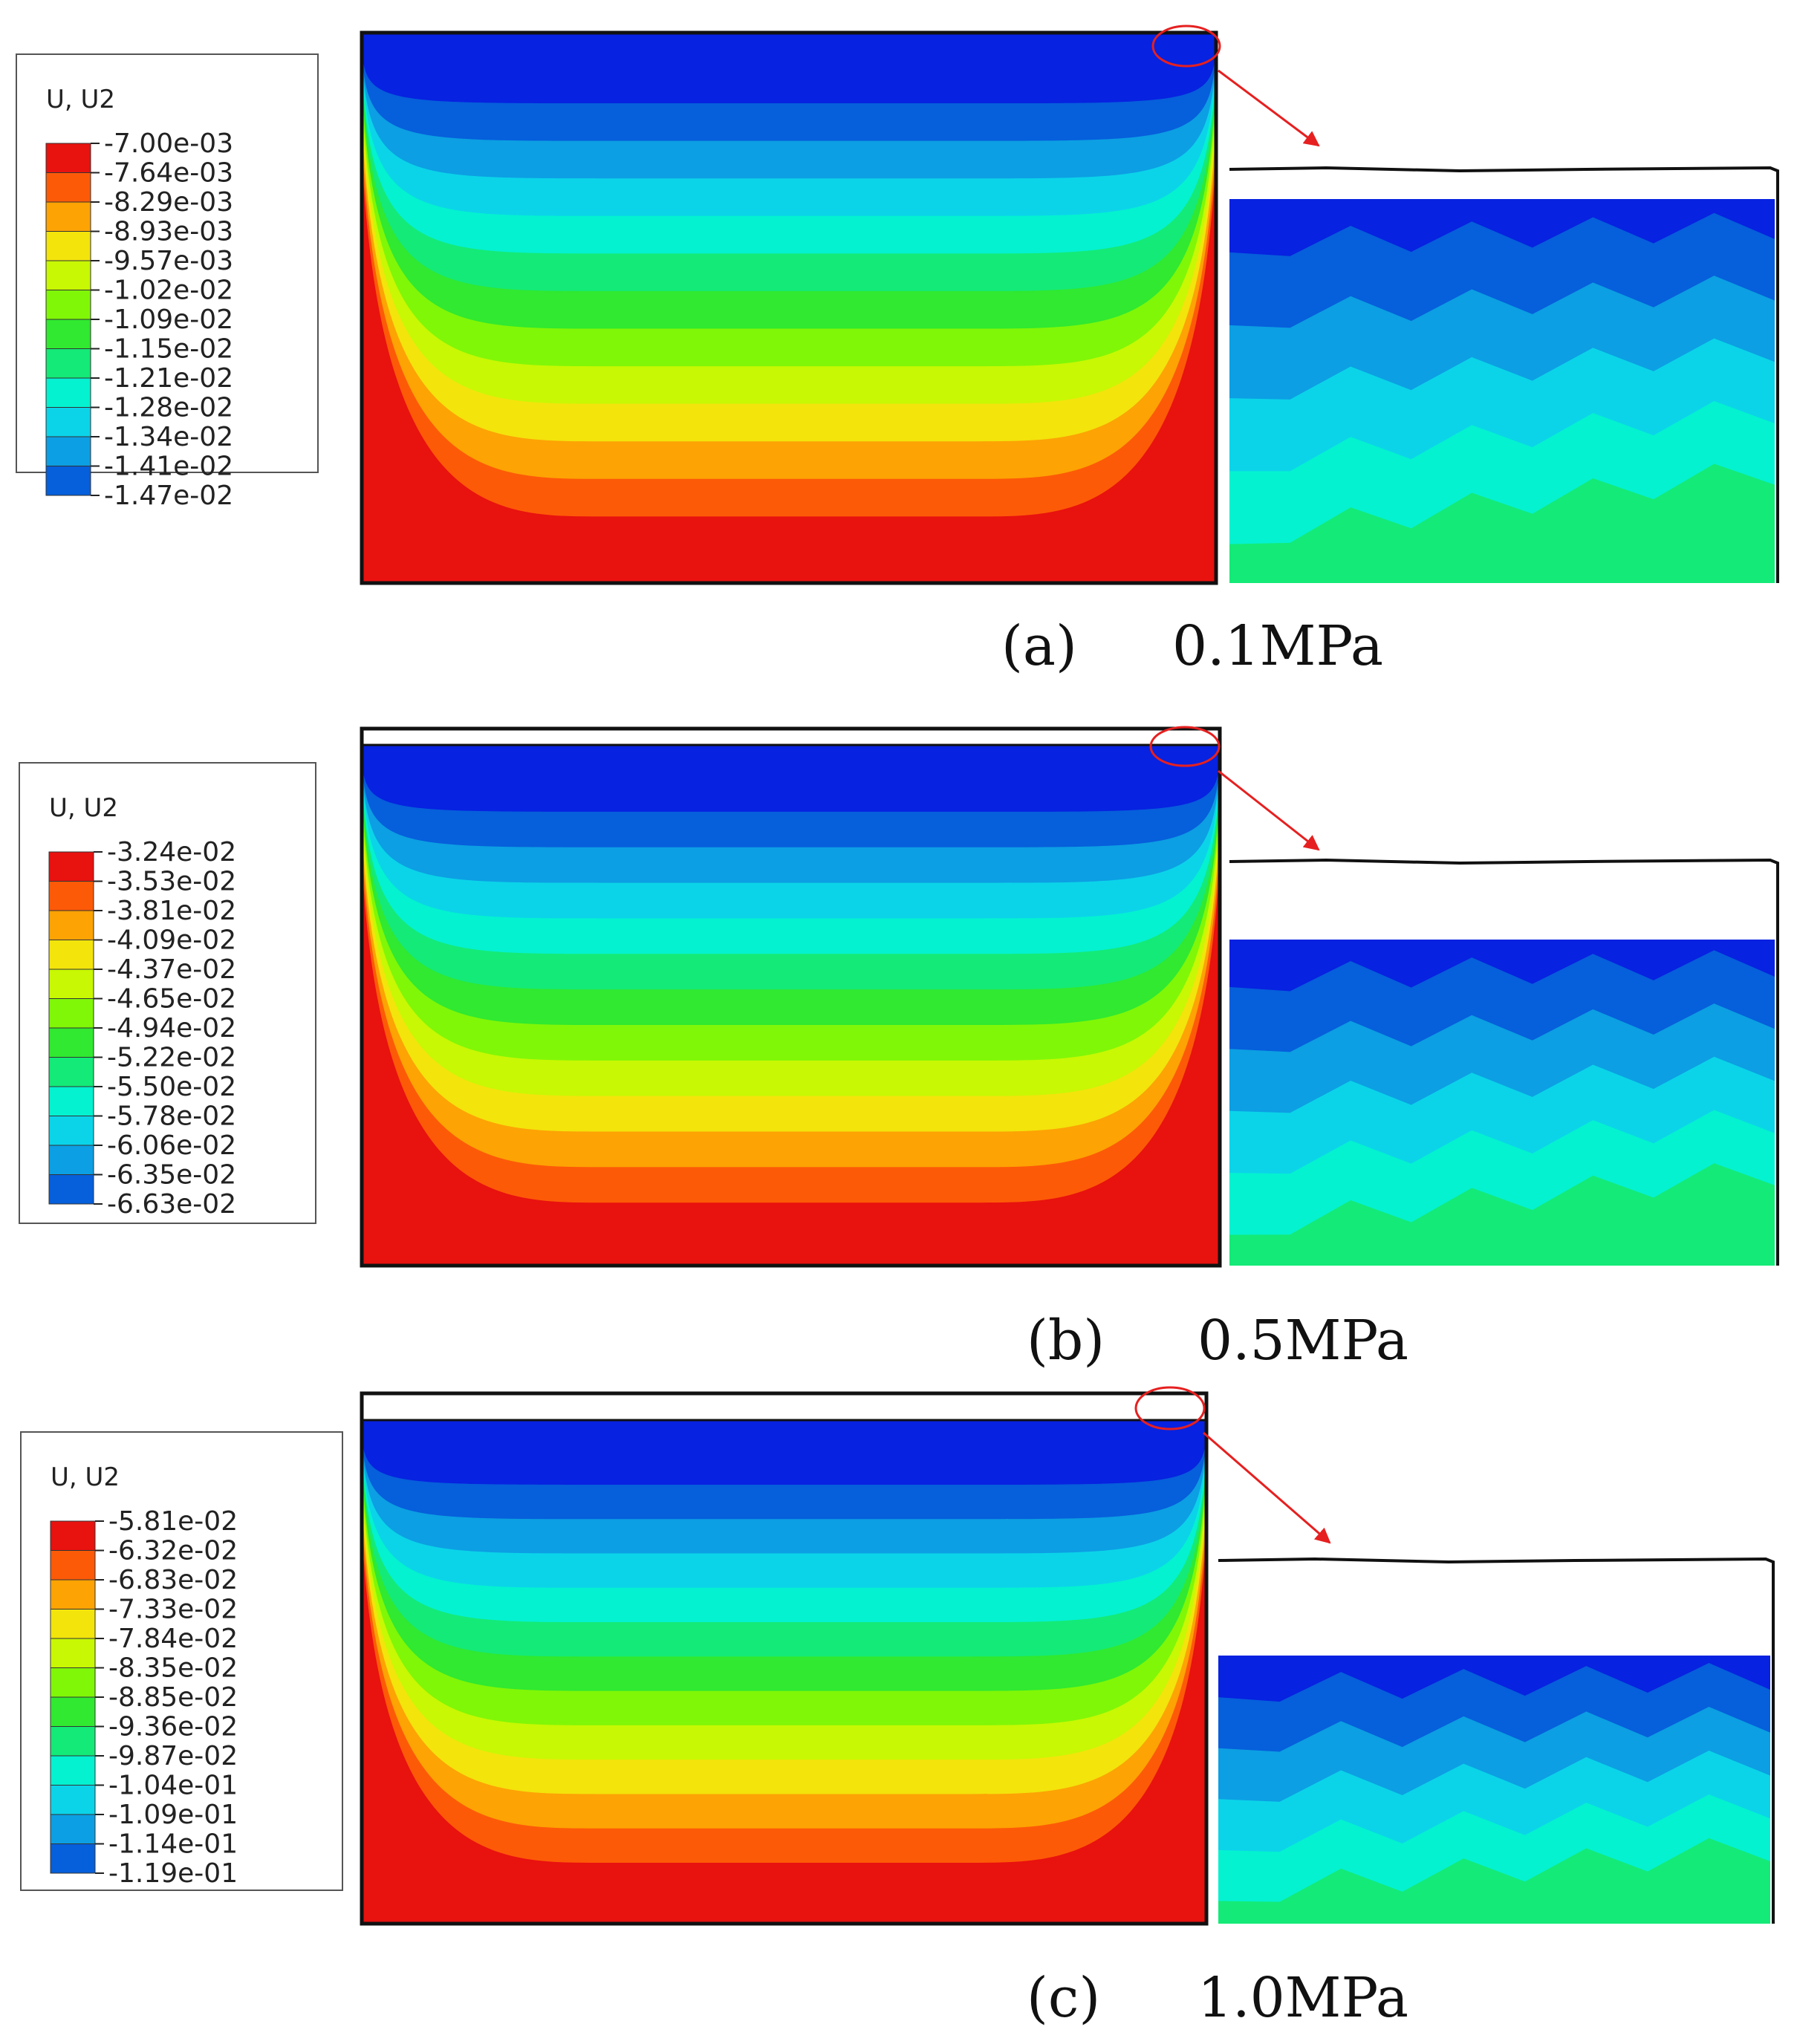  What do you see at coordinates (171, 969) in the screenshot?
I see `legend-value: -4.37e-02` at bounding box center [171, 969].